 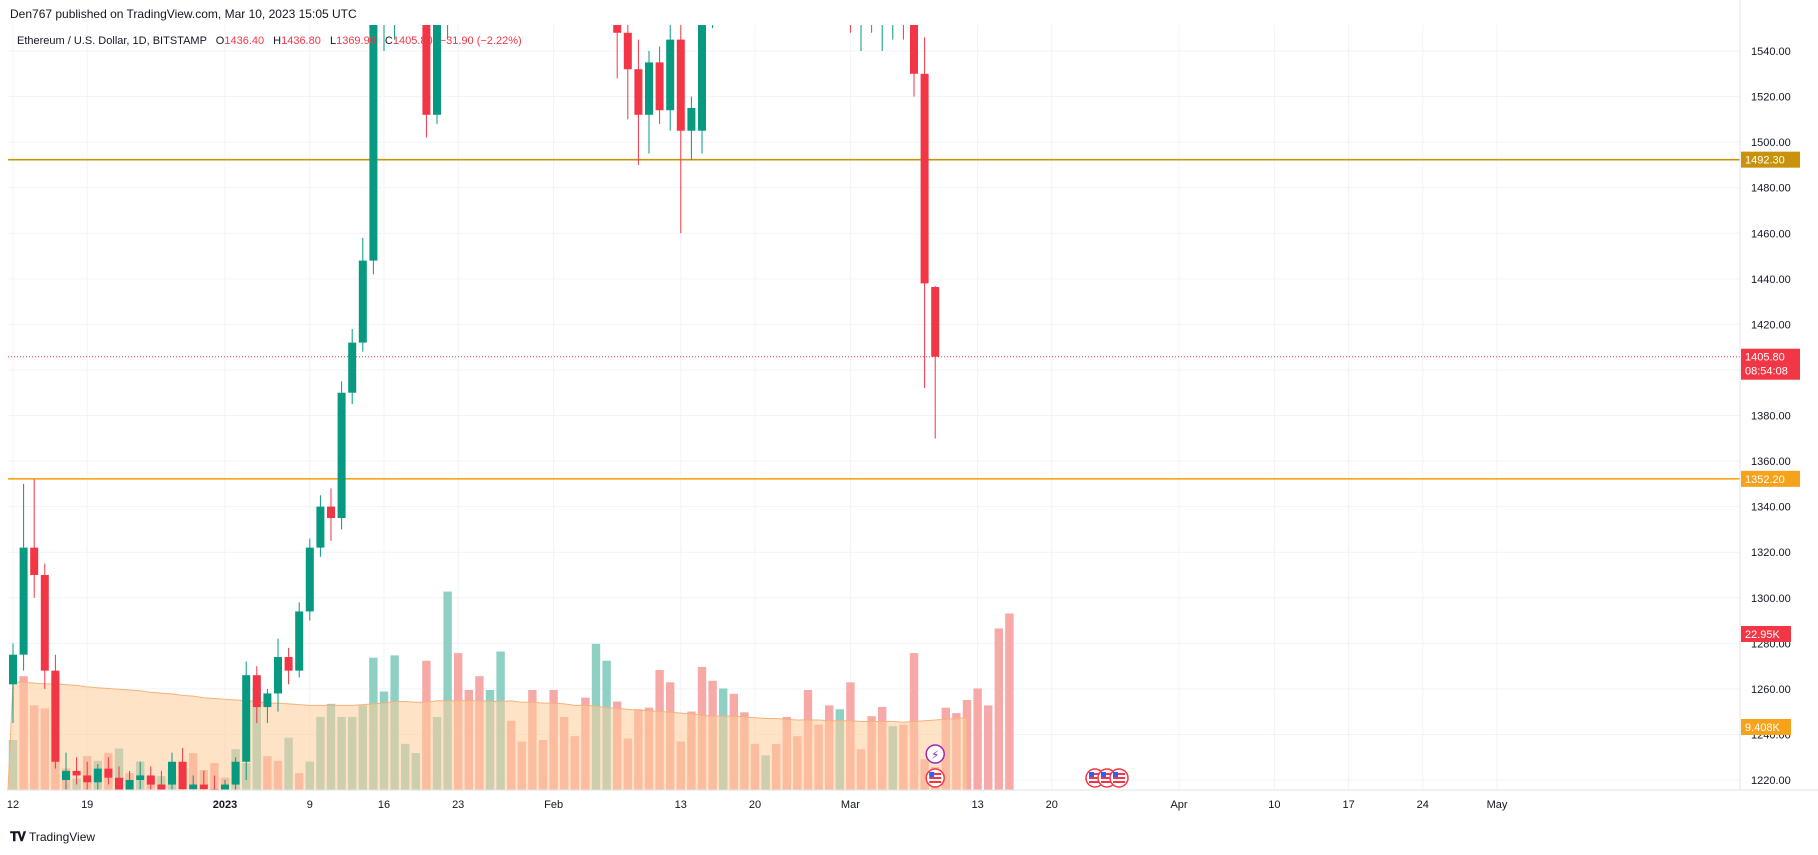 I want to click on resistance-tag-label: 1492.30, so click(x=1765, y=161).